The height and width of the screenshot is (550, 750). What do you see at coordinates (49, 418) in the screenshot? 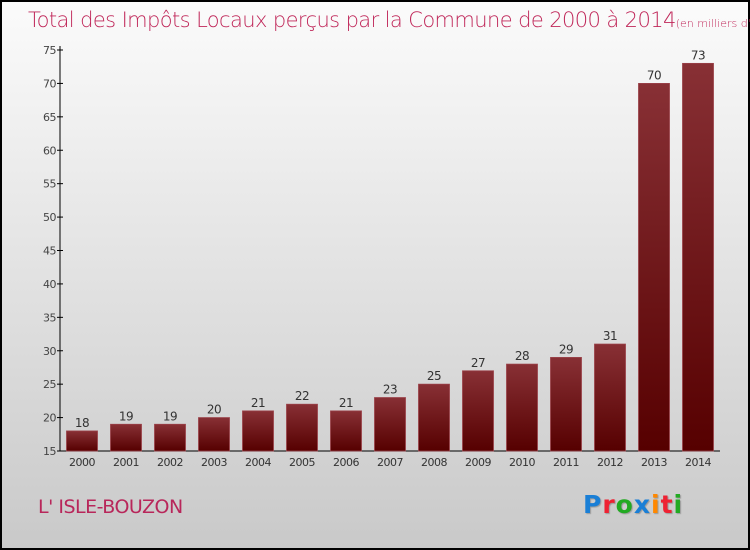
I see `y-tick-label: 20` at bounding box center [49, 418].